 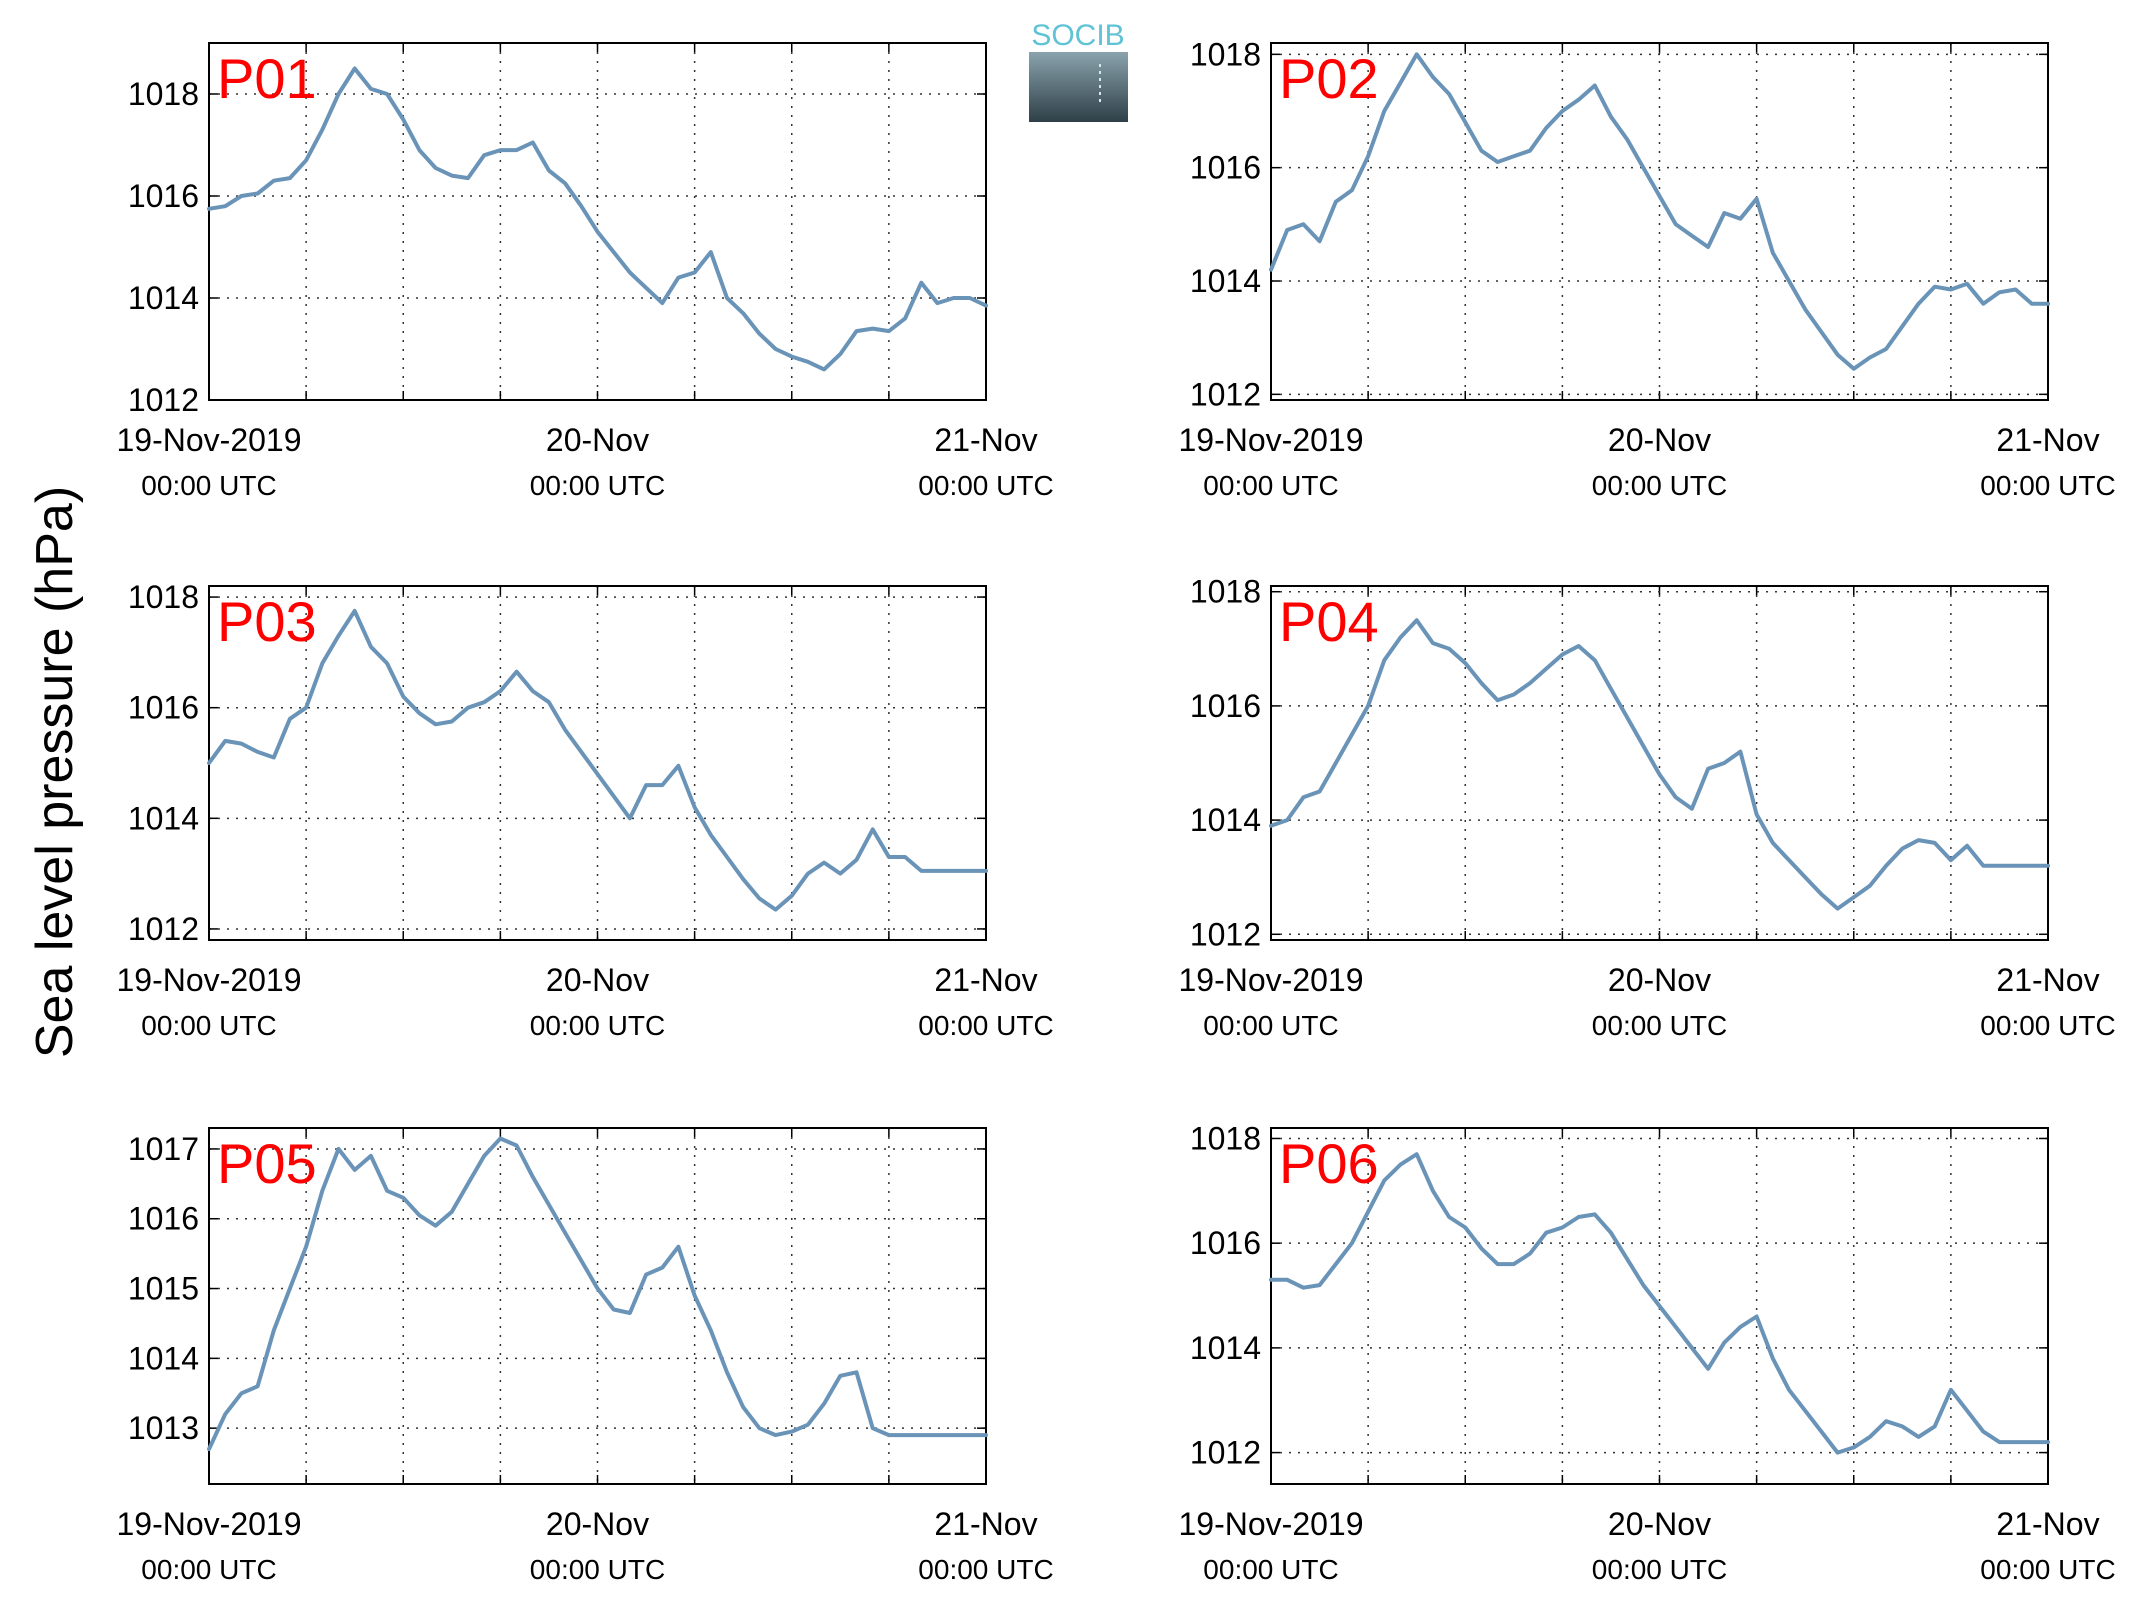 What do you see at coordinates (163, 1149) in the screenshot?
I see `y-tick-label: 1017` at bounding box center [163, 1149].